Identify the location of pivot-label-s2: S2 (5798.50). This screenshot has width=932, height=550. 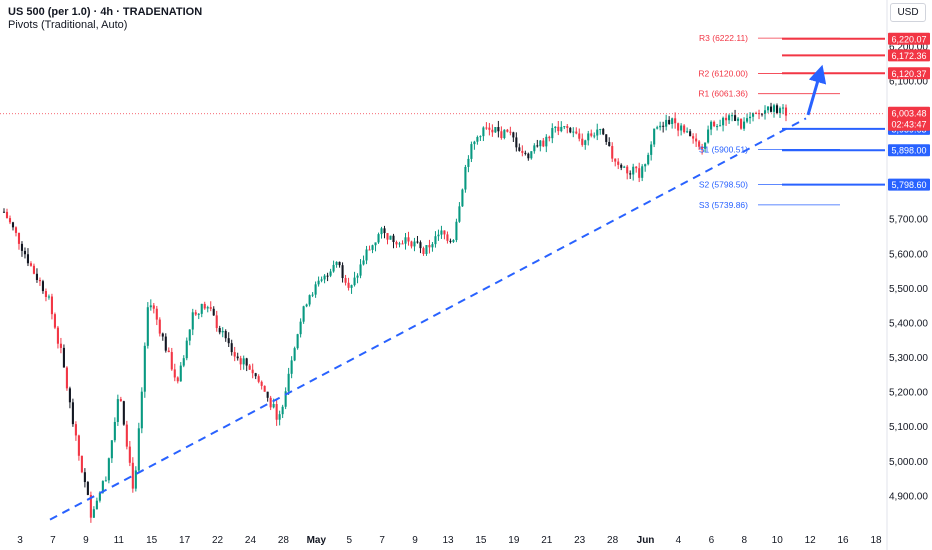
(723, 185).